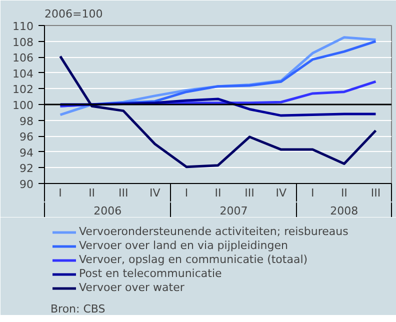 The width and height of the screenshot is (396, 322). I want to click on y-tick-label: 106, so click(23, 58).